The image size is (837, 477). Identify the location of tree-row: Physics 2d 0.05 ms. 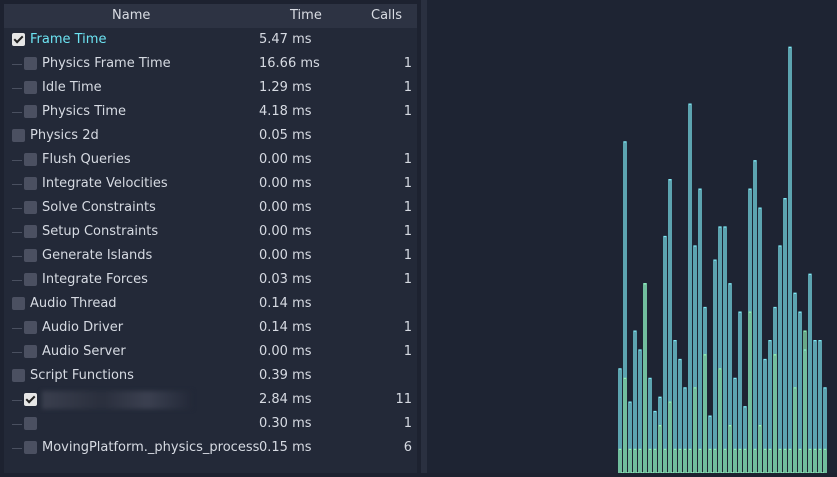
(210, 136).